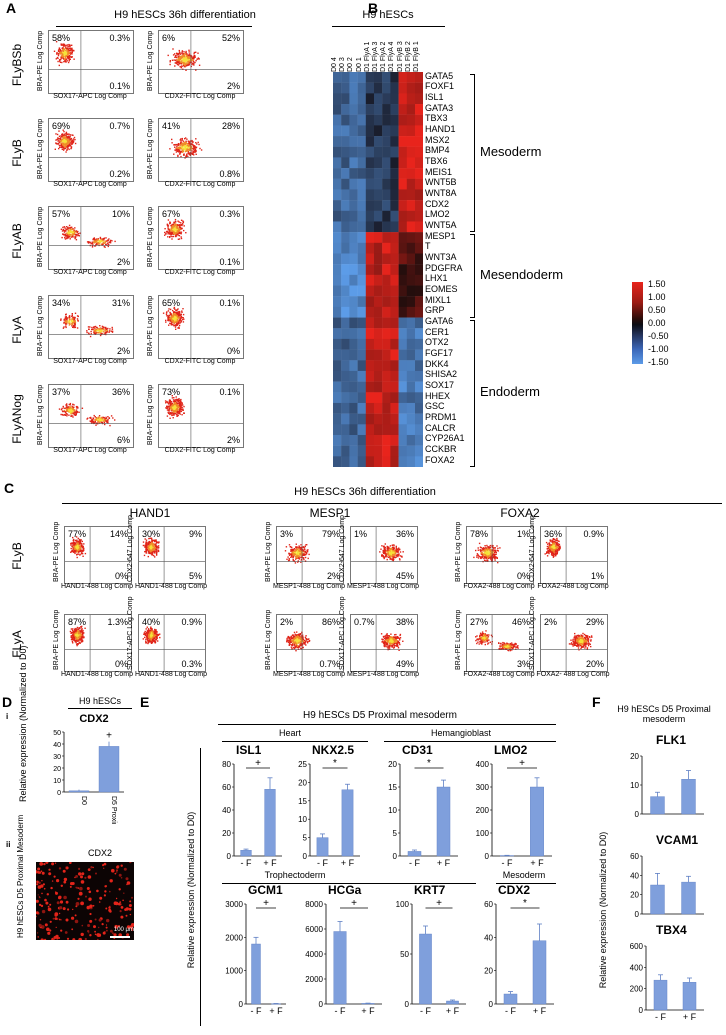 The height and width of the screenshot is (1035, 726). I want to click on panel-e-title: H9 hESCs D5 Proximal mesoderm, so click(380, 715).